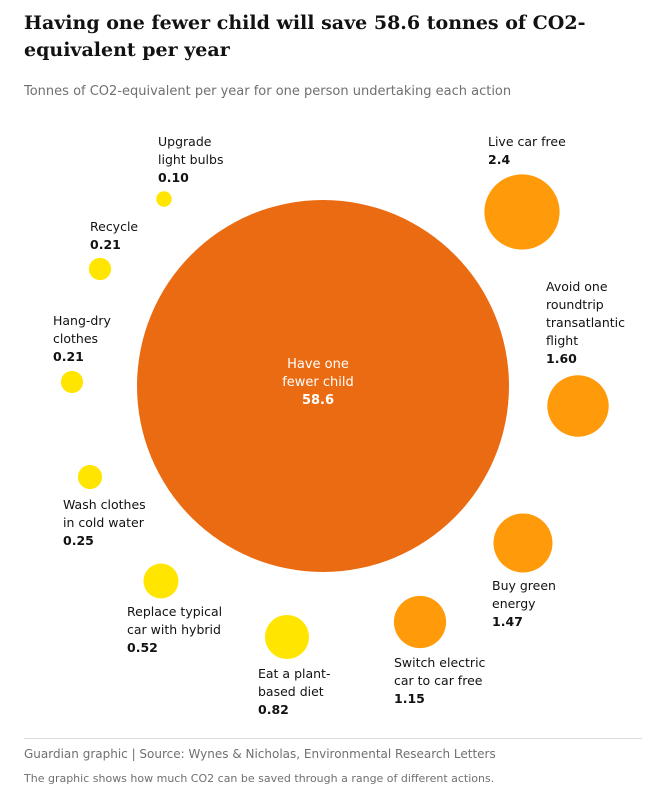 This screenshot has width=650, height=796. Describe the element at coordinates (68, 356) in the screenshot. I see `value-hang-dry-clothes: 0.21` at that location.